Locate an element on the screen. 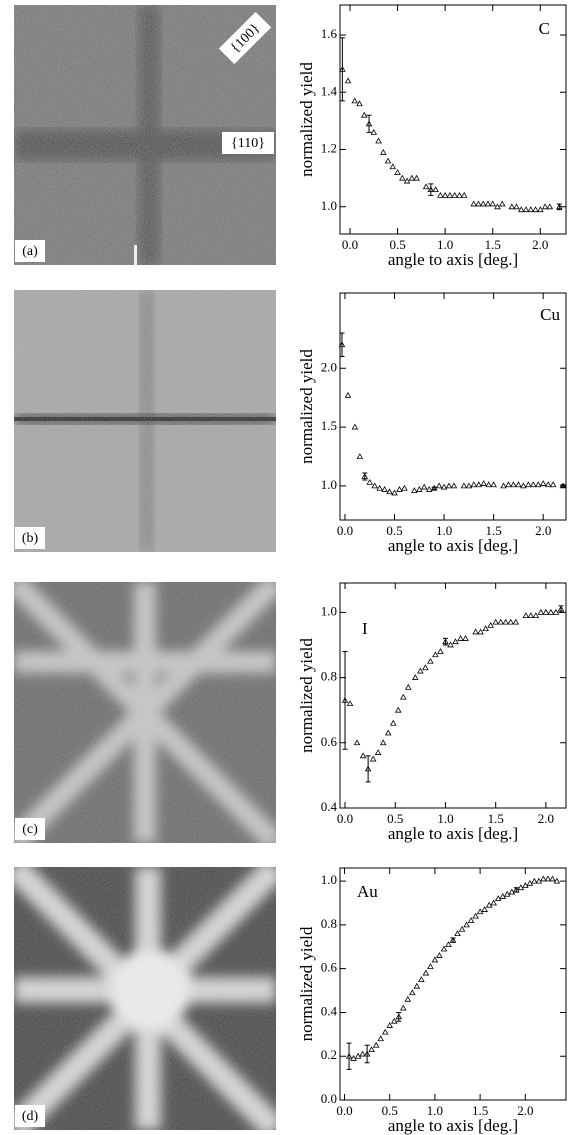 The height and width of the screenshot is (1135, 572). y-tick-label: 0.0 is located at coordinates (329, 1098).